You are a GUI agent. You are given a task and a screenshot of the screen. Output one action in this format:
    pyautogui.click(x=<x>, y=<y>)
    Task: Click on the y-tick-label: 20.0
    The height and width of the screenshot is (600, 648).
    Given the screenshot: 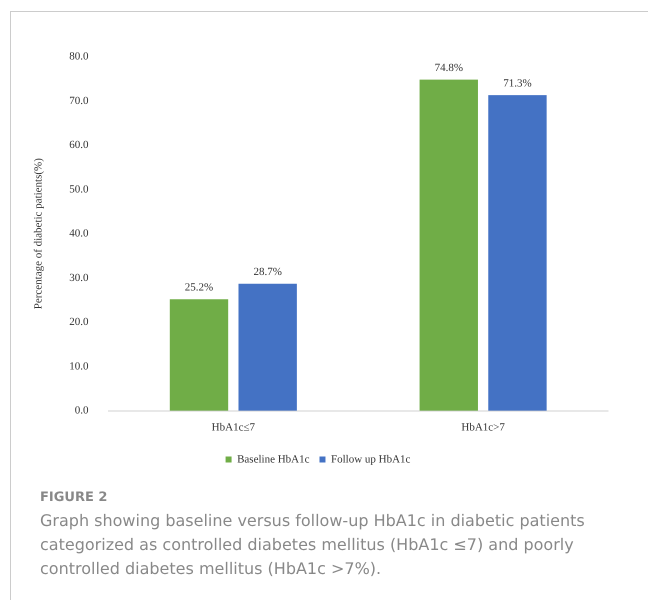 What is the action you would take?
    pyautogui.click(x=79, y=322)
    